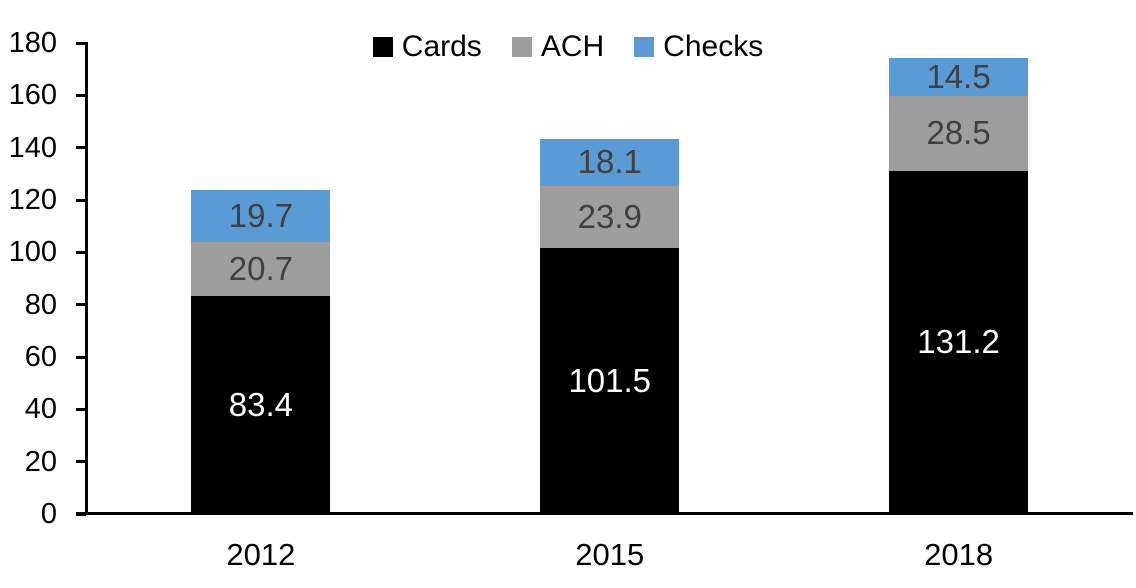 The height and width of the screenshot is (588, 1136). Describe the element at coordinates (86, 278) in the screenshot. I see `y-axis-line` at that location.